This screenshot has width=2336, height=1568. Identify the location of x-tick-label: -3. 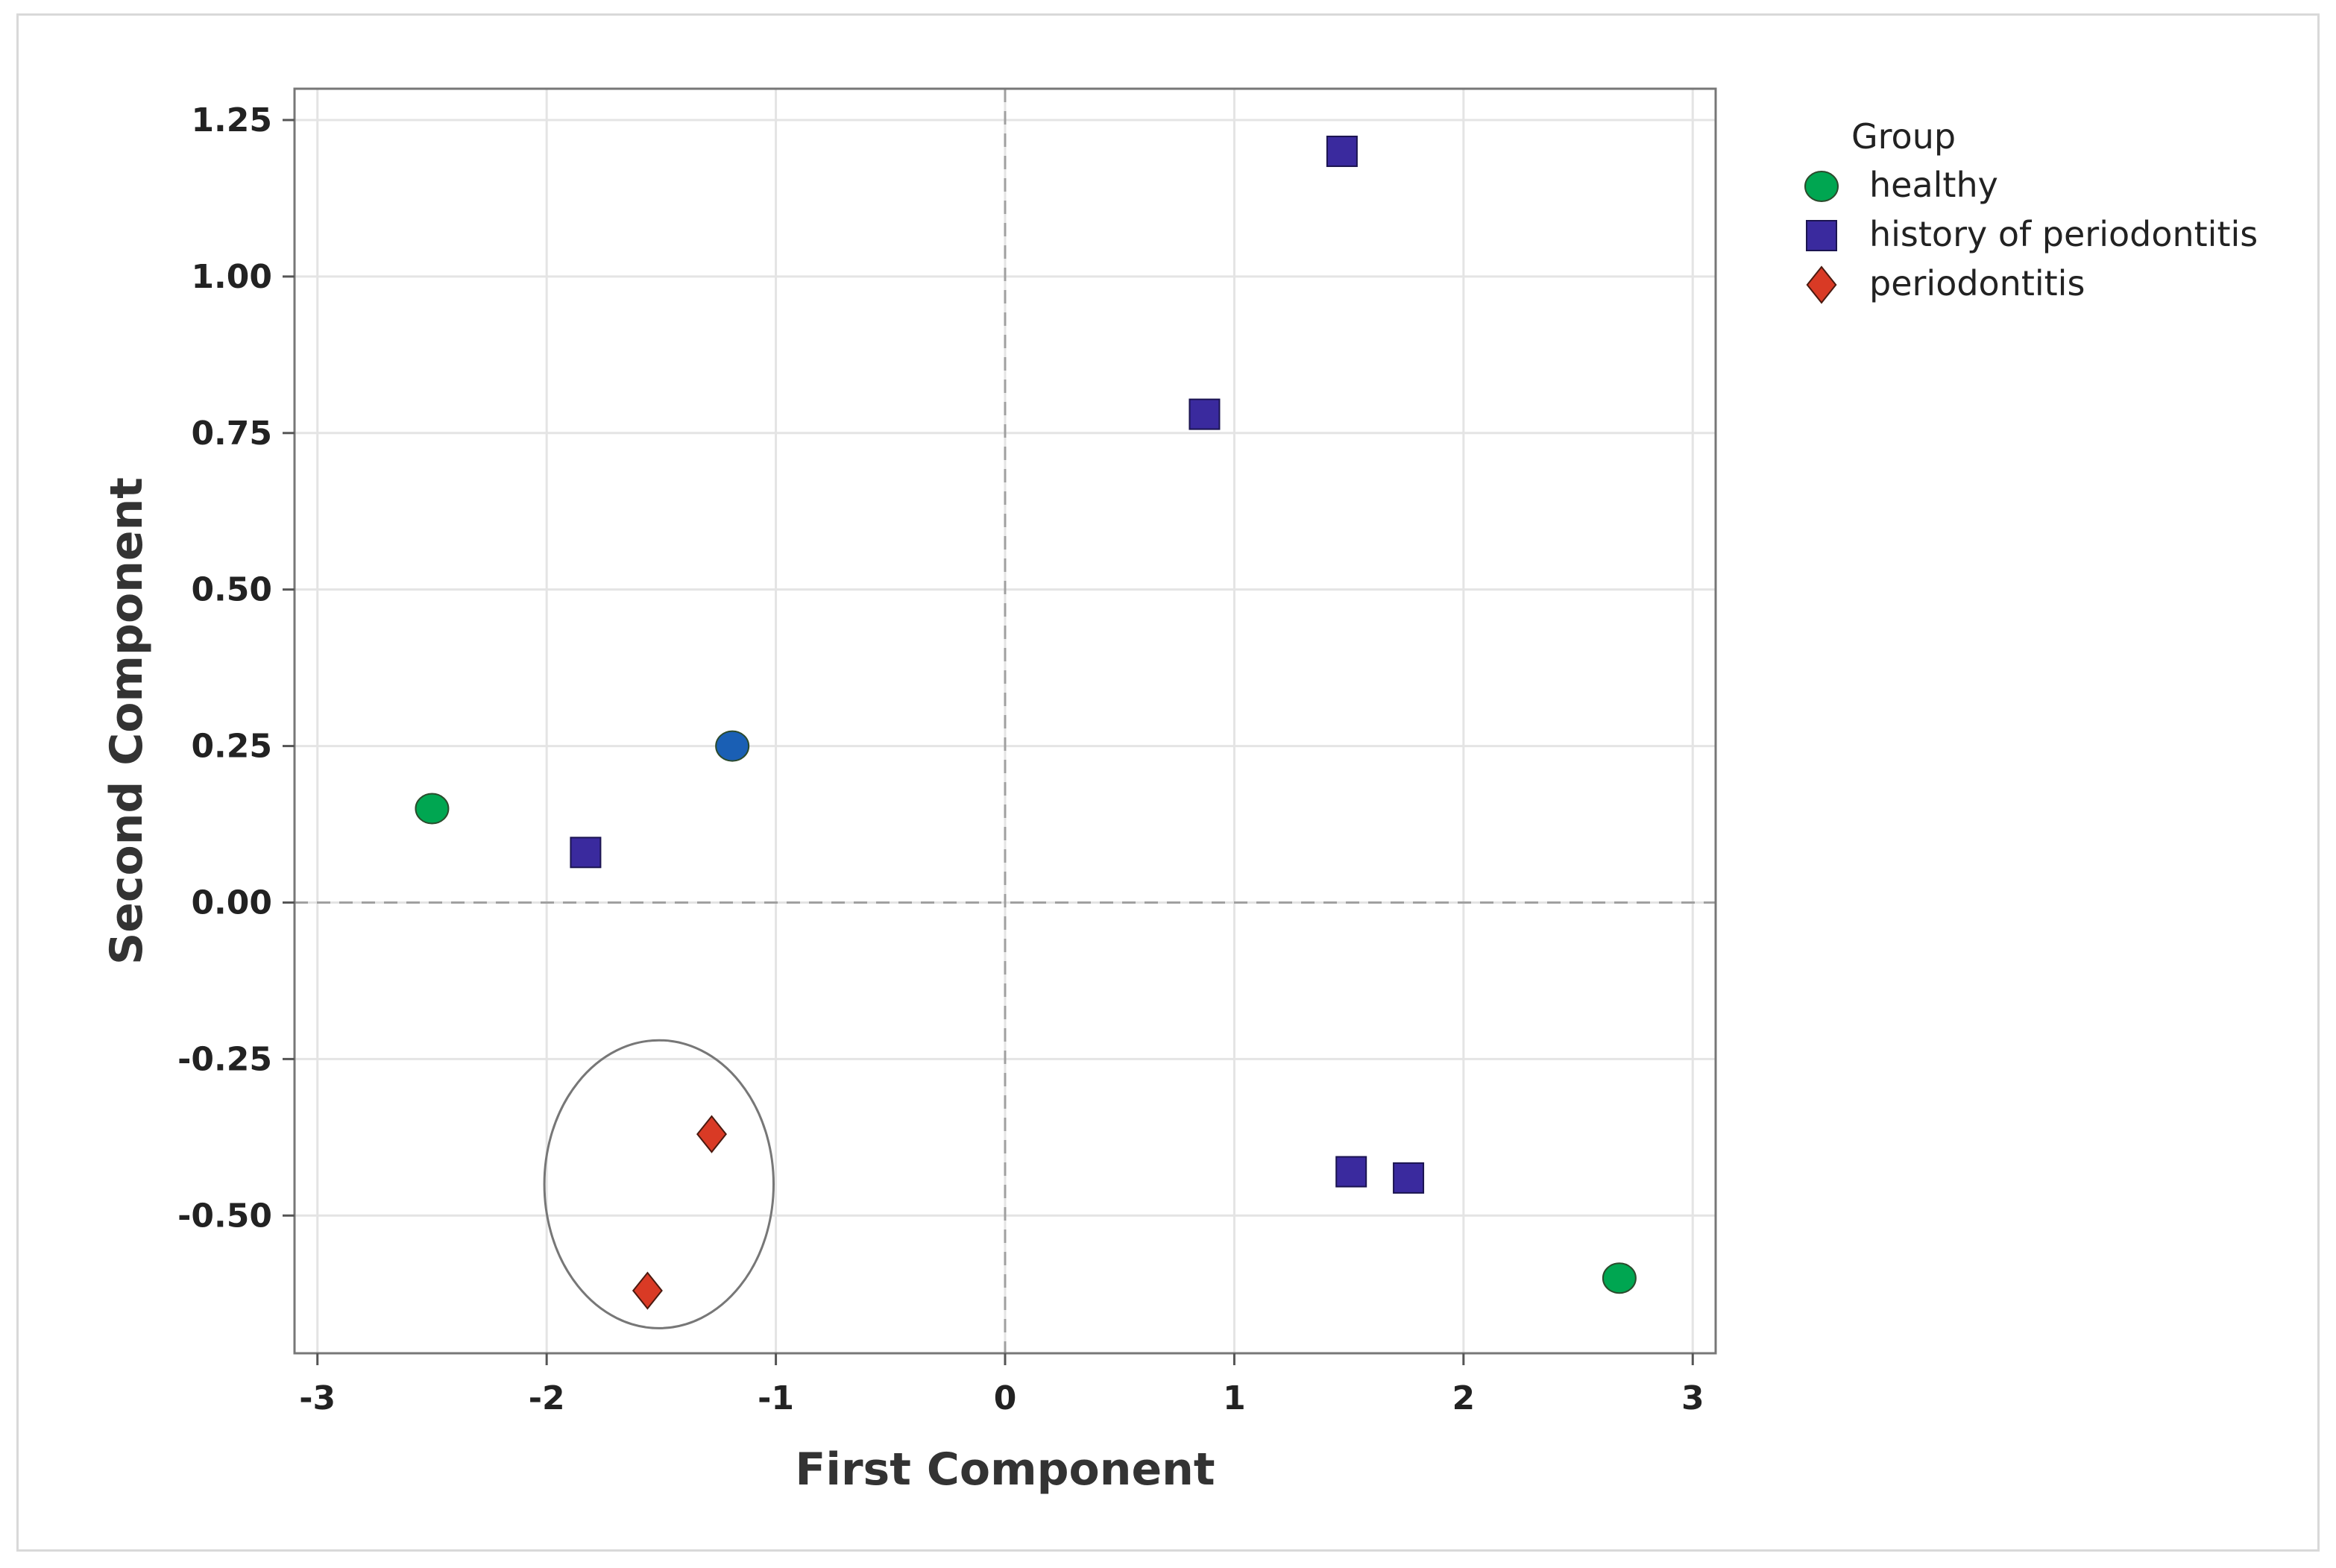
(318, 1398).